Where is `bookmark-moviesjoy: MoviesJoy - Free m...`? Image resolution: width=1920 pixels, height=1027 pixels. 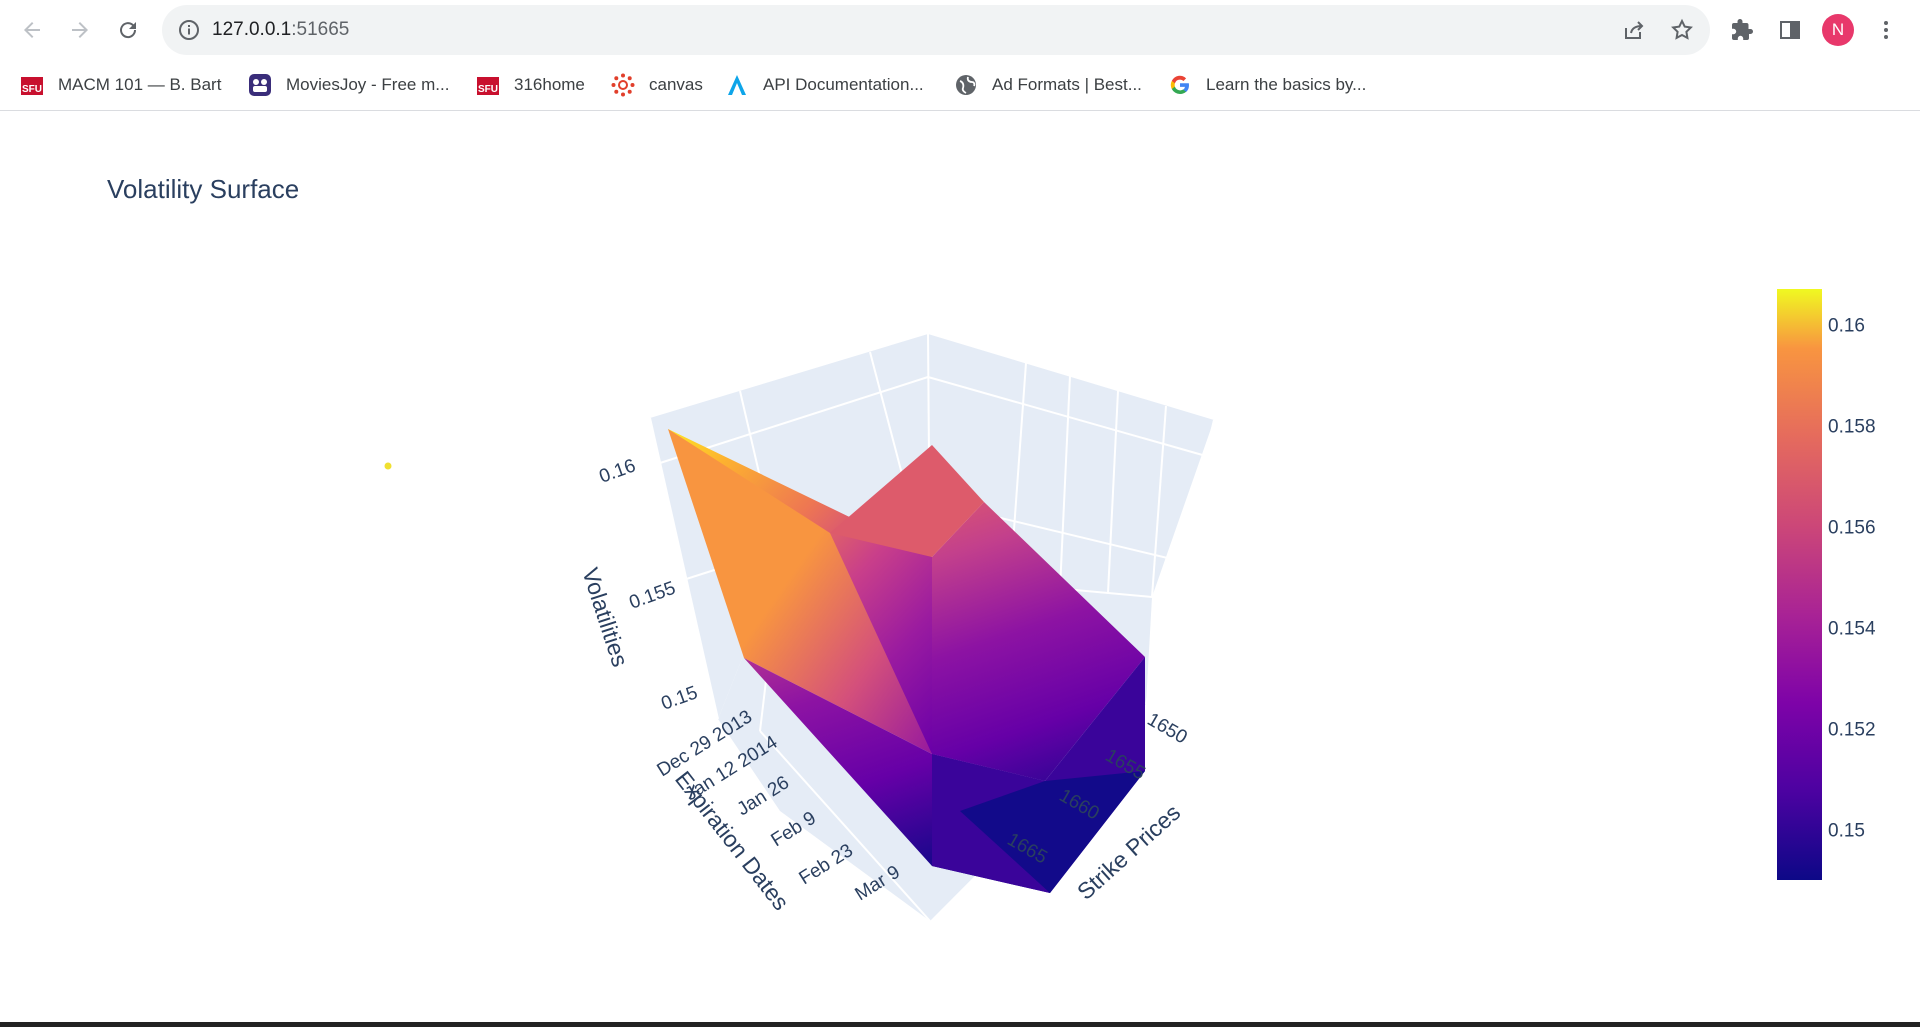
bookmark-moviesjoy: MoviesJoy - Free m... is located at coordinates (348, 85).